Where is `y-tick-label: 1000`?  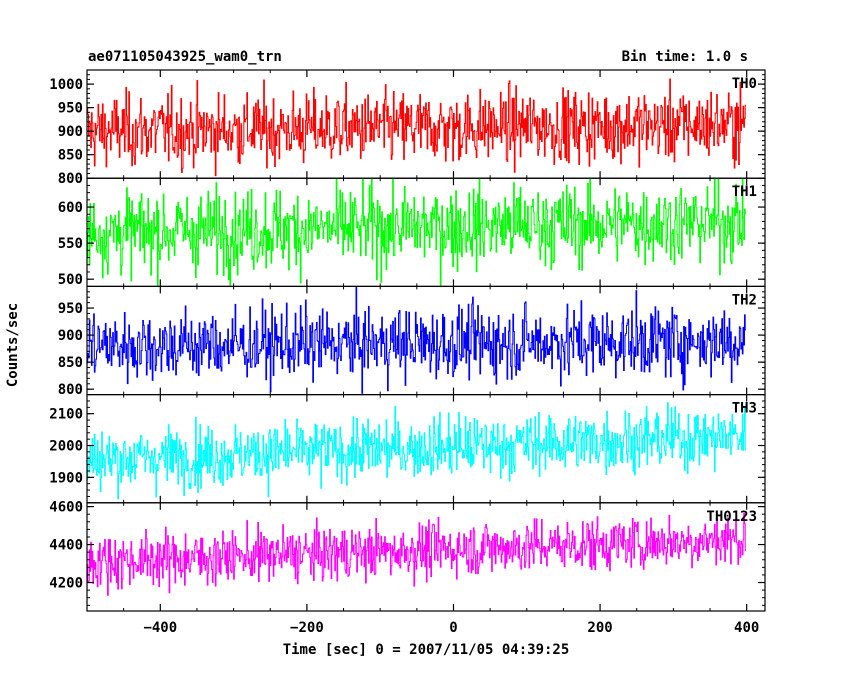 y-tick-label: 1000 is located at coordinates (66, 85).